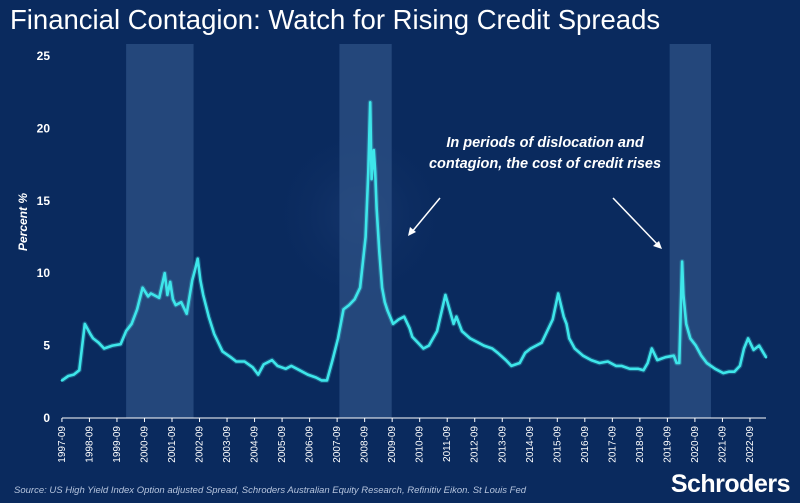 Image resolution: width=800 pixels, height=503 pixels. I want to click on annotation-arrowhead-left, so click(412, 231).